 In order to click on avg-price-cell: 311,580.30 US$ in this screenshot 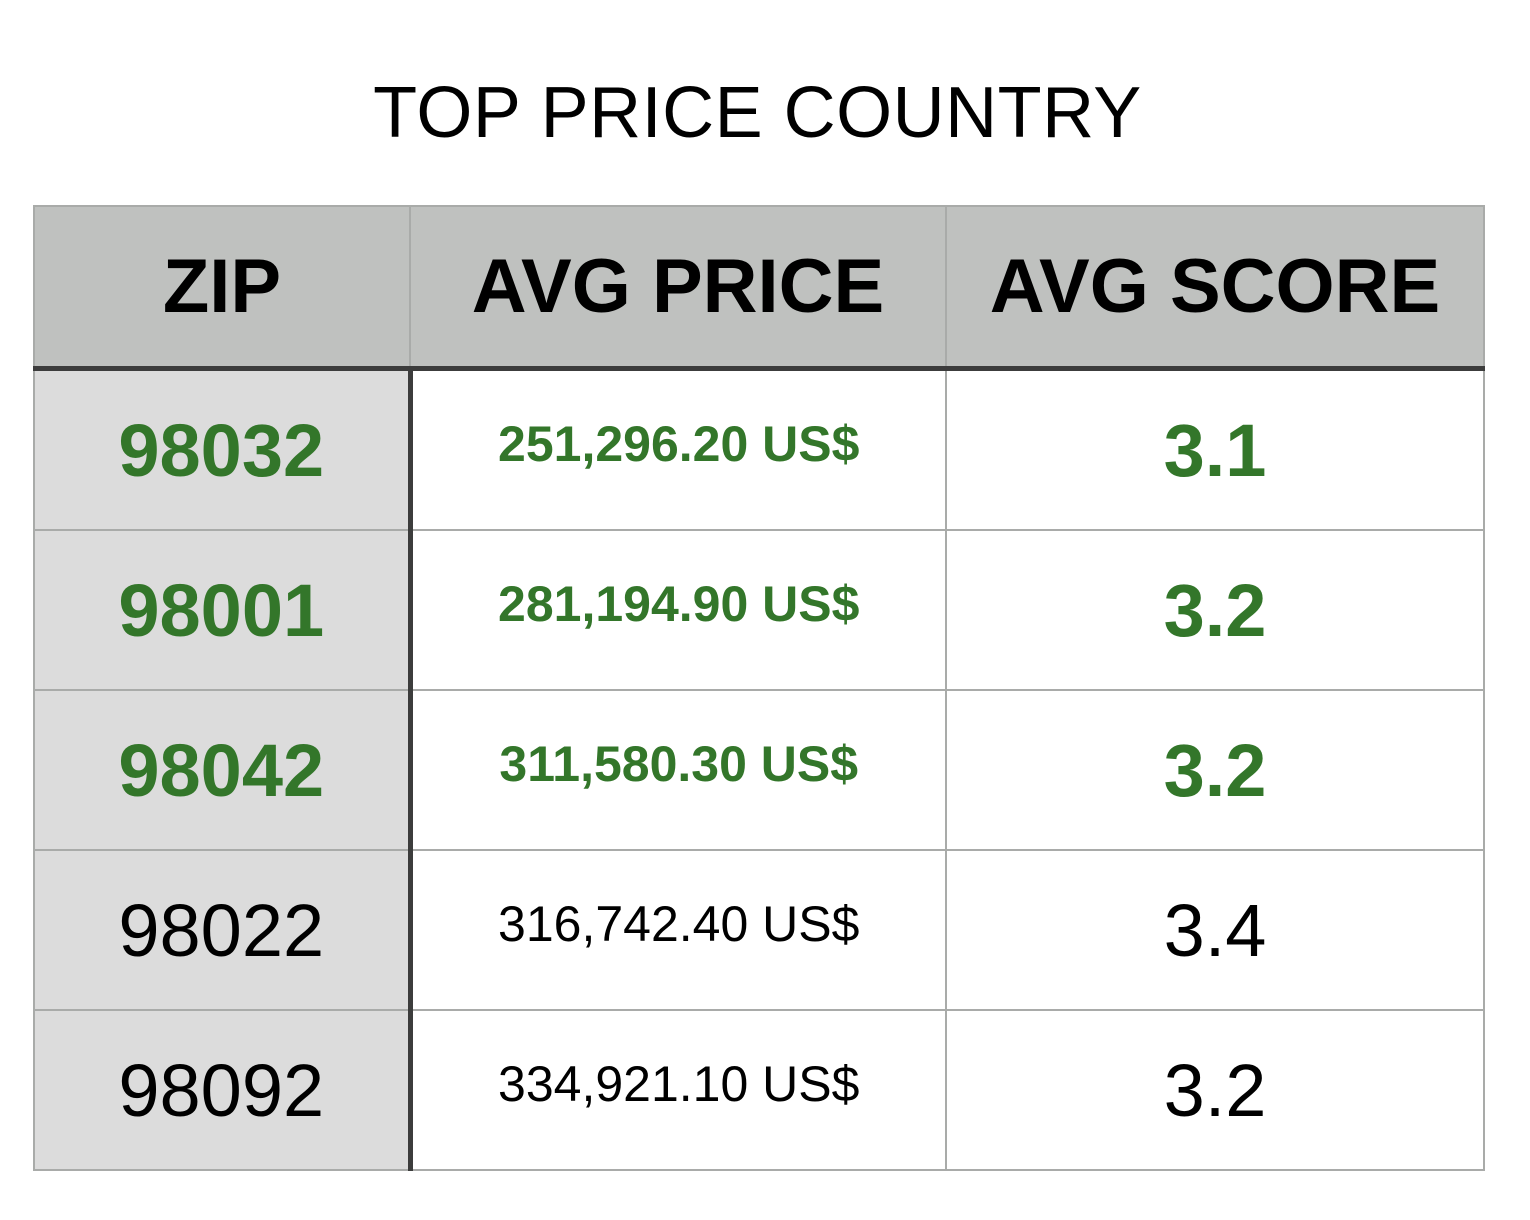, I will do `click(678, 770)`.